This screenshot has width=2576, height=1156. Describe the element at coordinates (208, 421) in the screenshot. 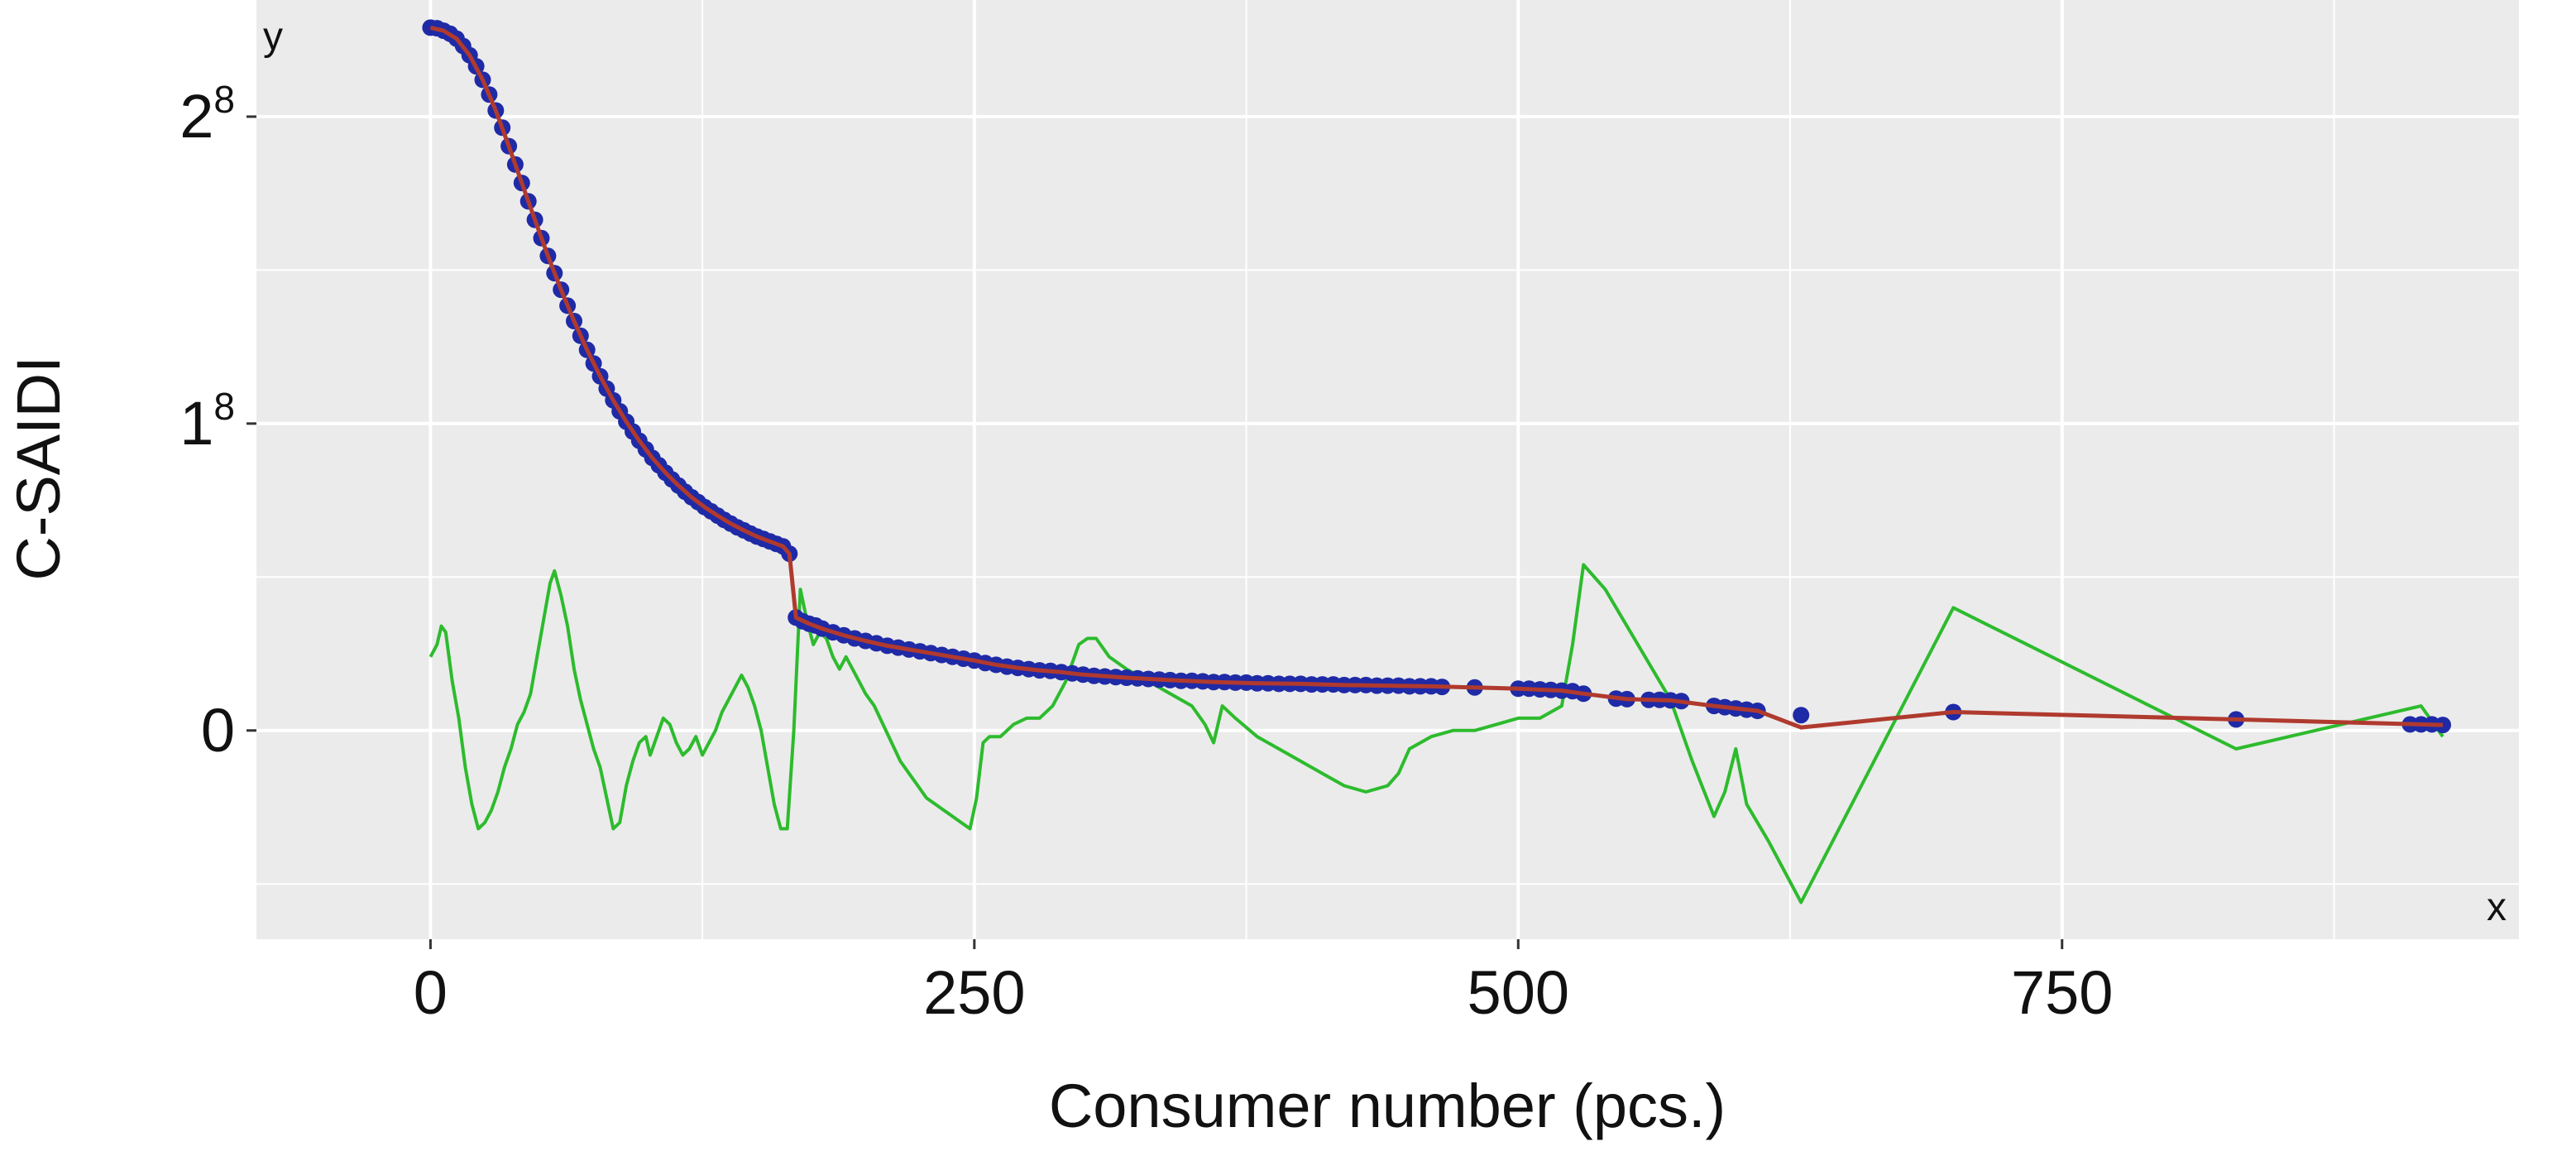

I see `y-tick-label: 18` at that location.